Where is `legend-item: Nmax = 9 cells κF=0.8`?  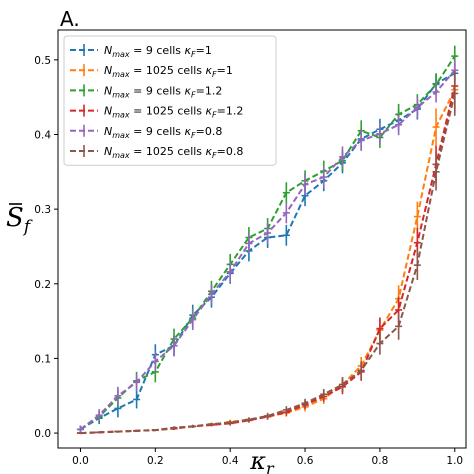
legend-item: Nmax = 9 cells κF=0.8 is located at coordinates (146, 132).